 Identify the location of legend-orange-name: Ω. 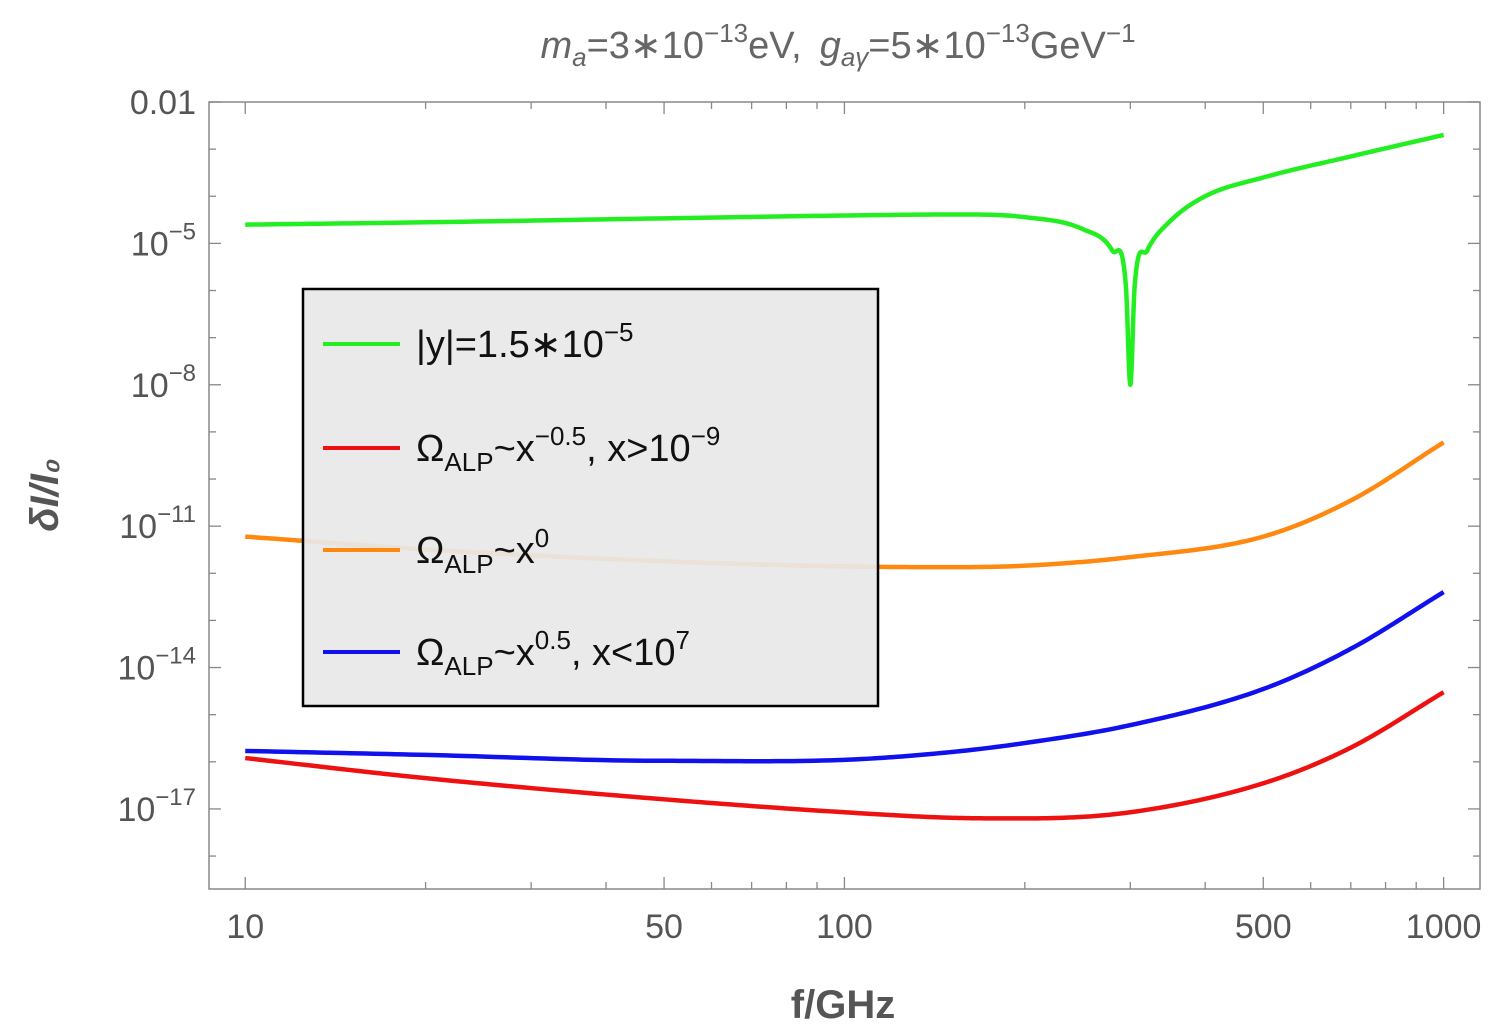
(430, 551).